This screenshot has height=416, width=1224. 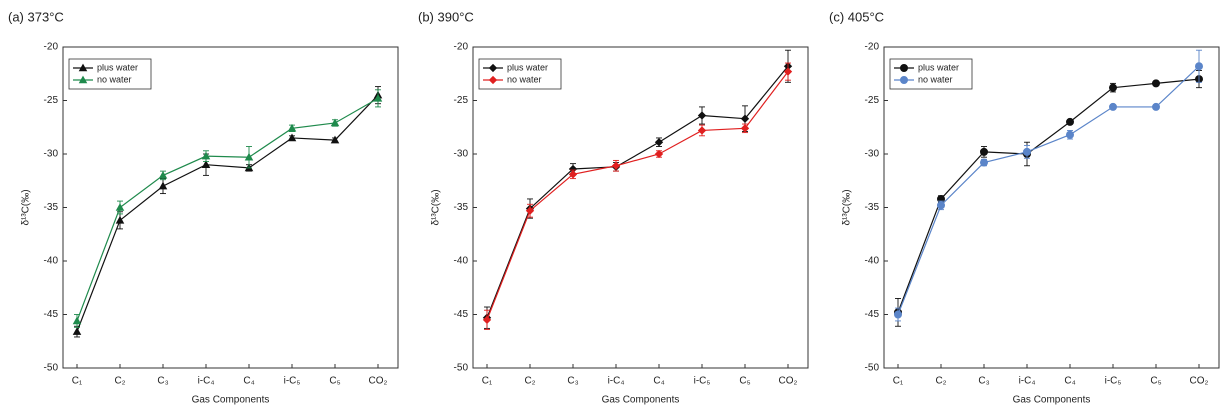 I want to click on panel-title: (b) 390°C, so click(x=446, y=16).